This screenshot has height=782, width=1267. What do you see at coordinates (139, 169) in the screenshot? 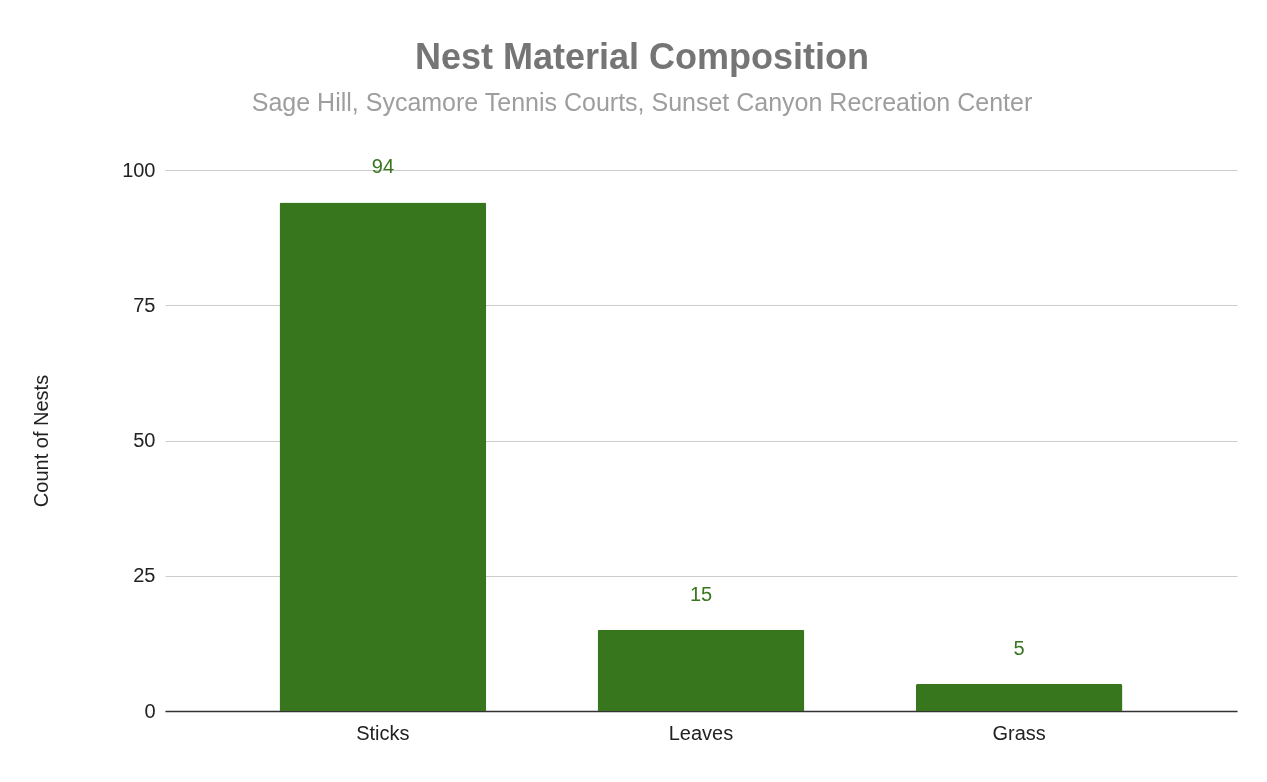
I see `y-tick-label: 100` at bounding box center [139, 169].